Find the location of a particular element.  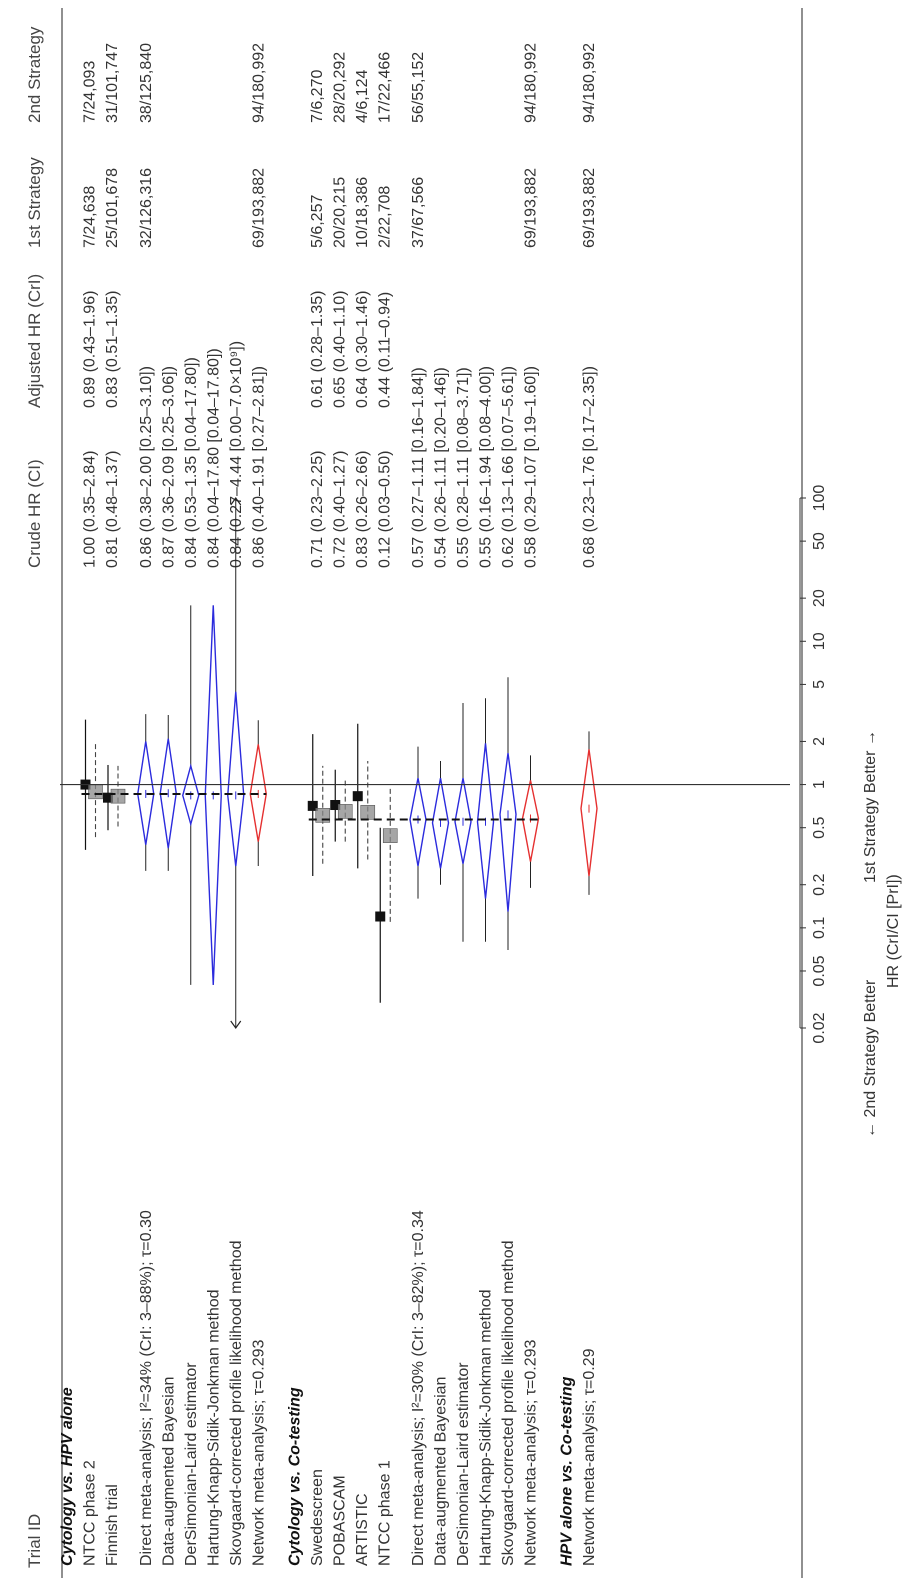

arrow-left-icon is located at coordinates (236, 1025).